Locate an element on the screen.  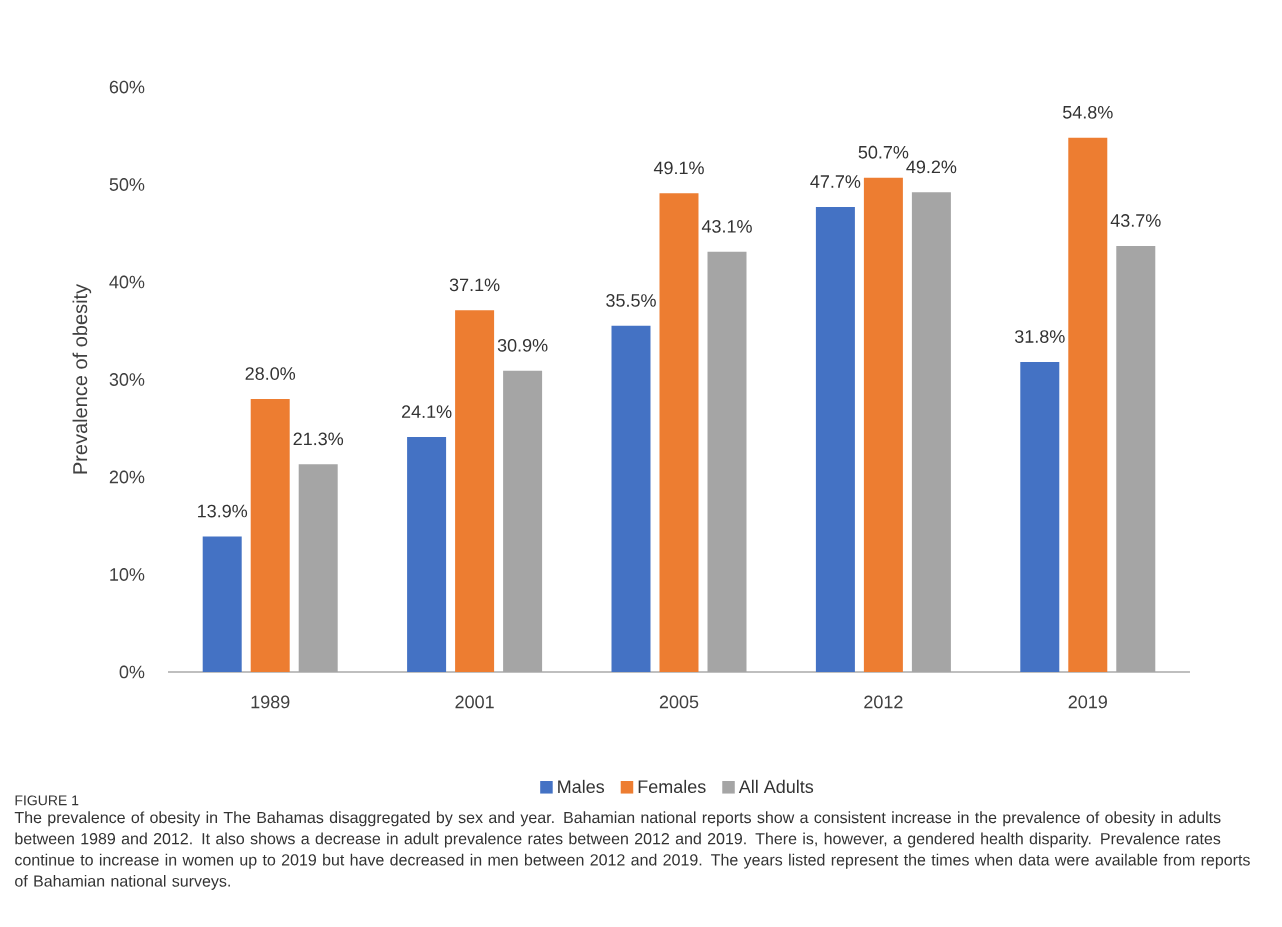
data-label: 30.9% is located at coordinates (522, 345).